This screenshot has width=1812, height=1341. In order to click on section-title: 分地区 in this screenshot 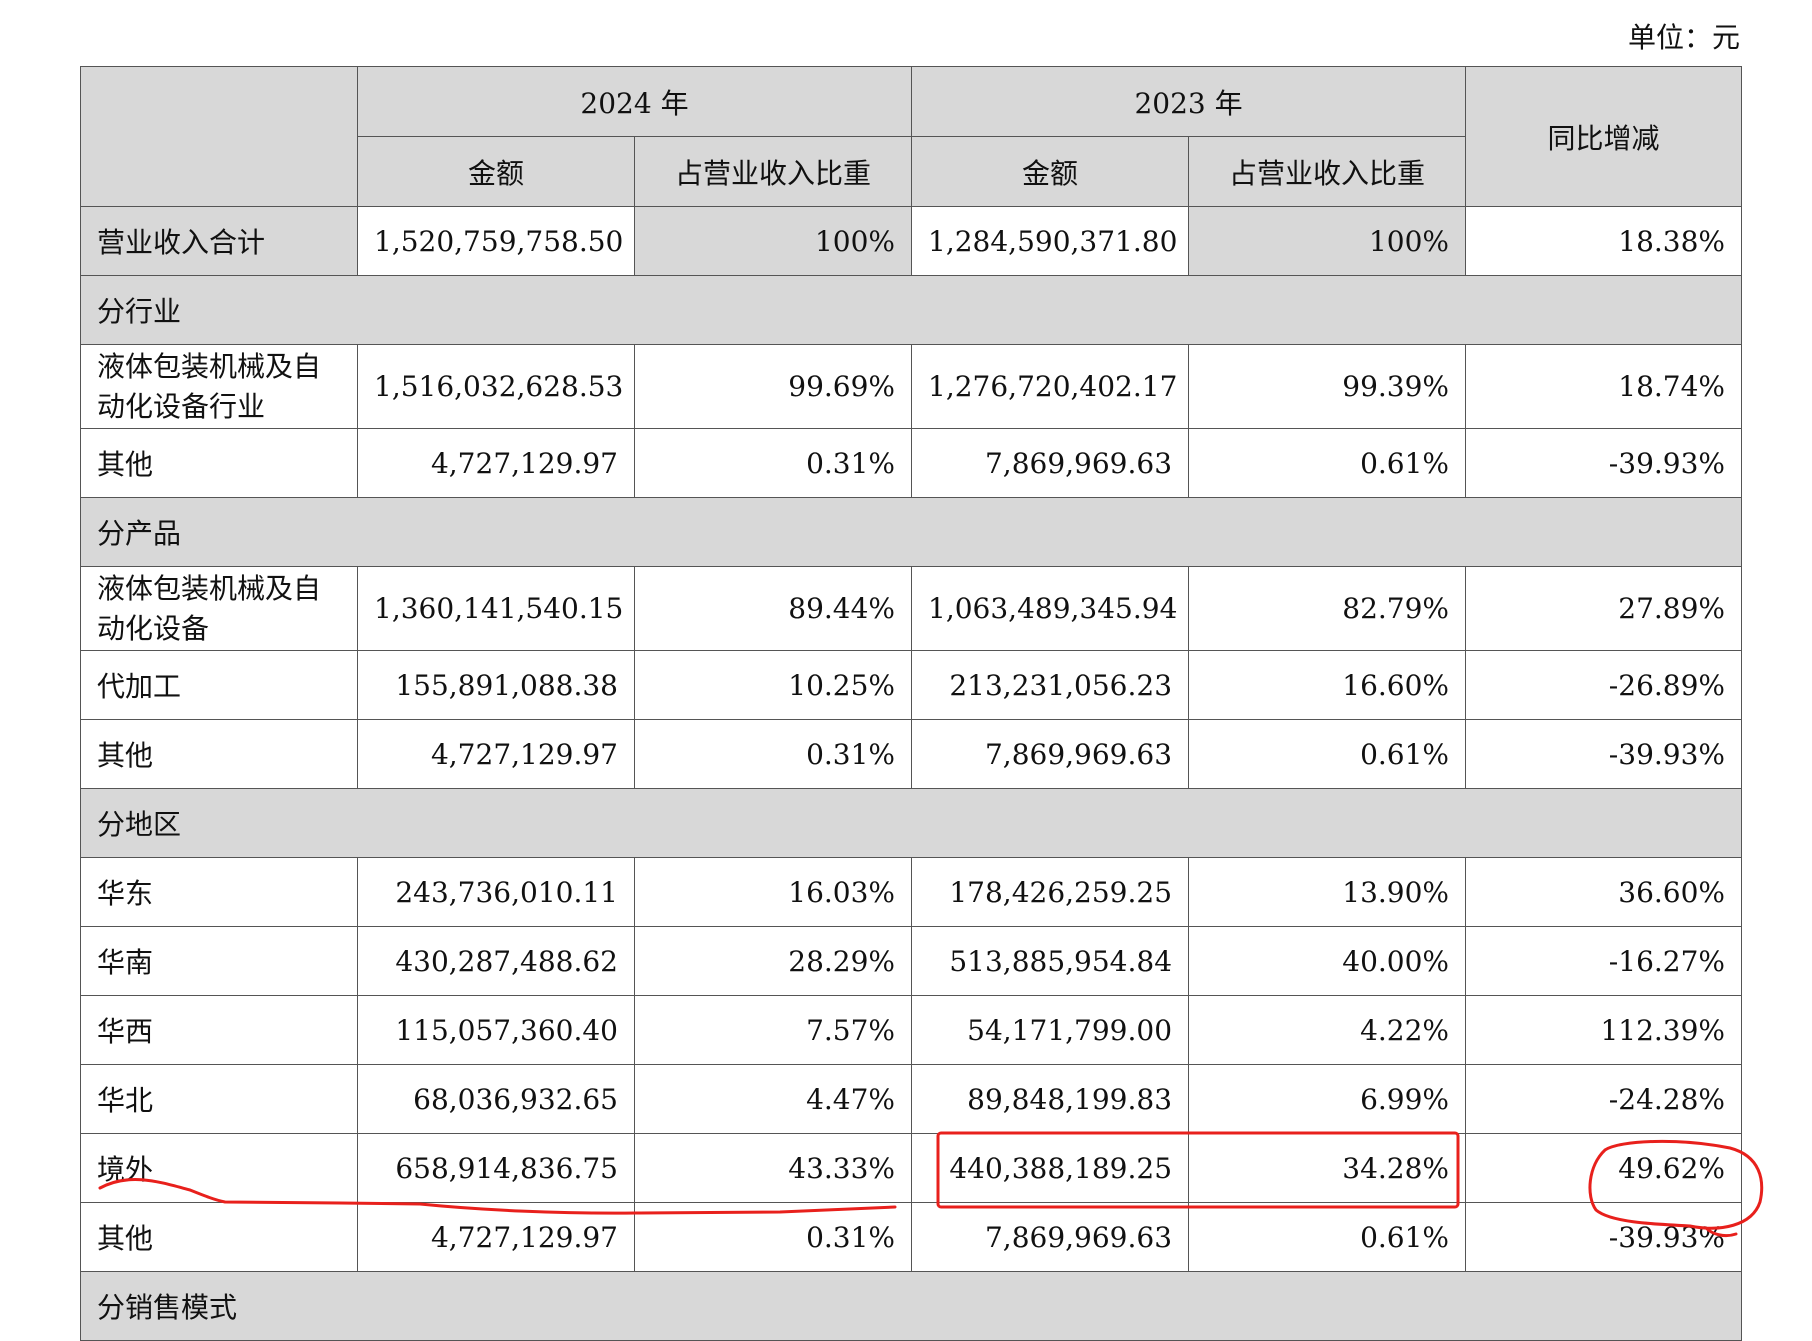, I will do `click(911, 823)`.